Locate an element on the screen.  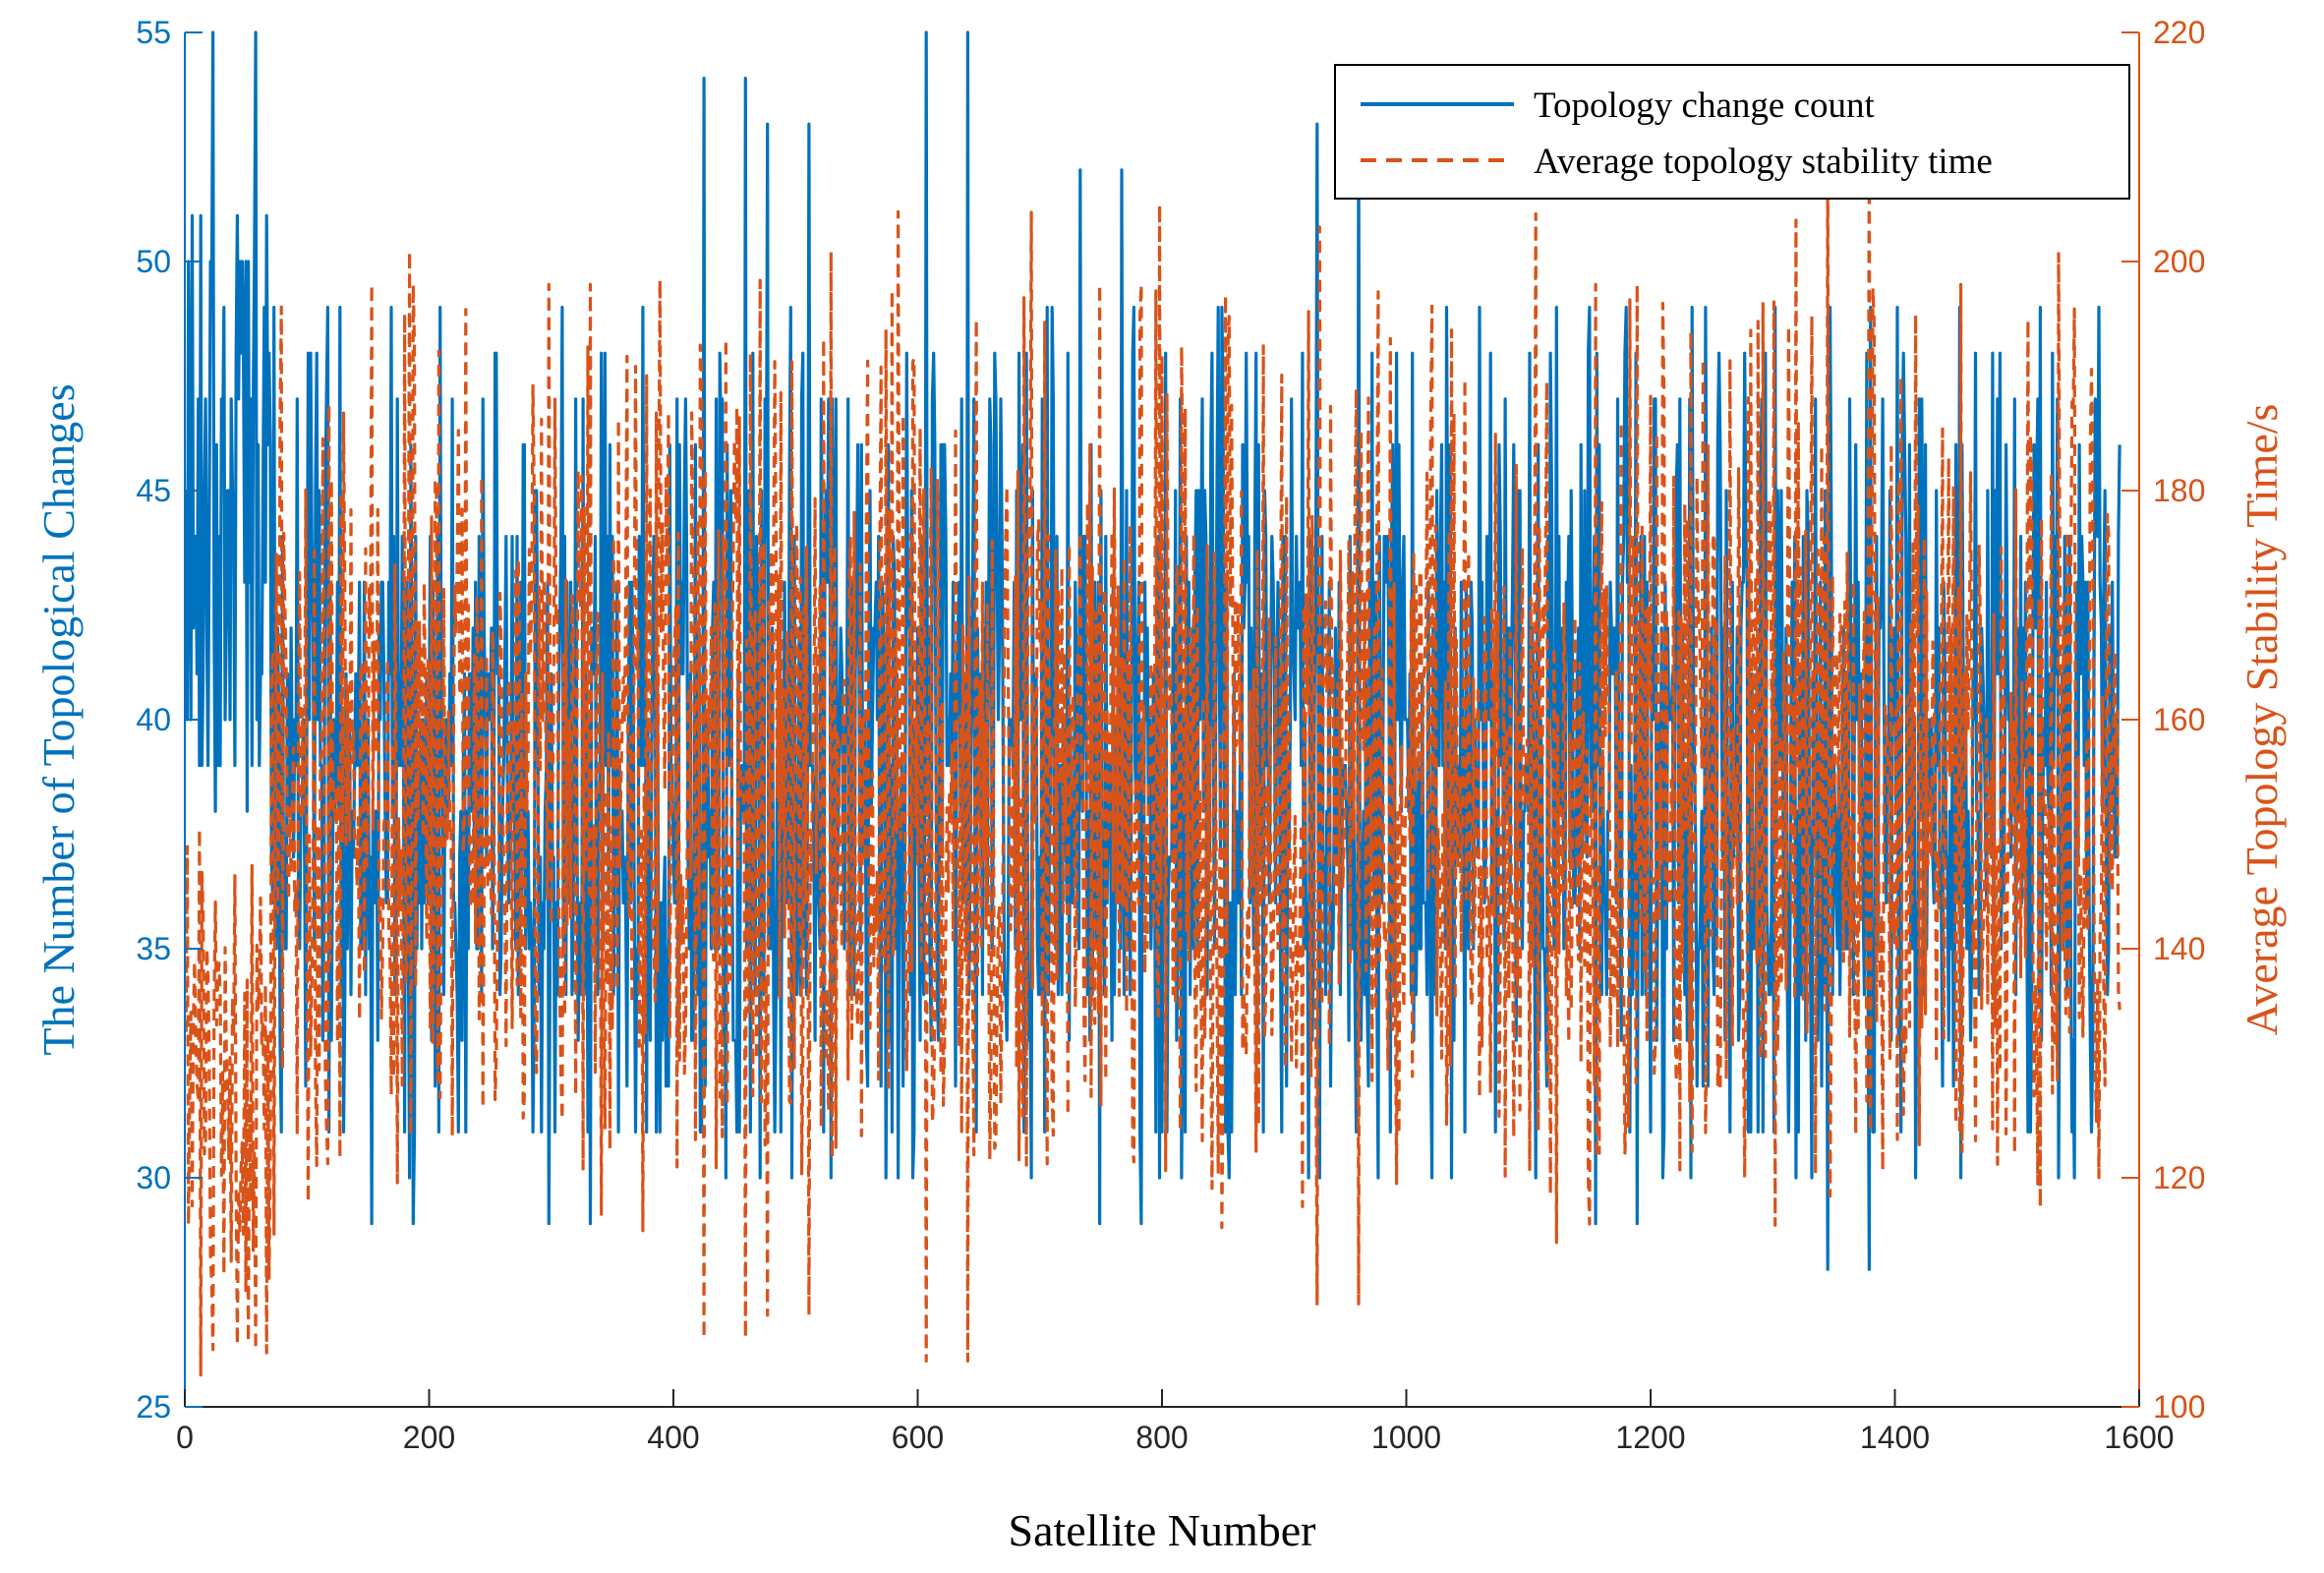
y-tick-label-left: 25 is located at coordinates (153, 1407).